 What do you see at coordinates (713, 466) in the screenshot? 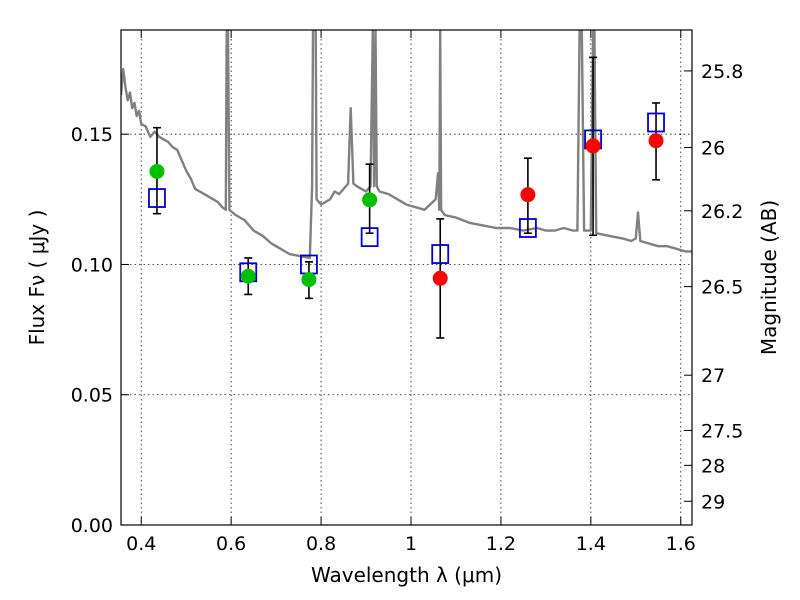
I see `right-tick-label: 28` at bounding box center [713, 466].